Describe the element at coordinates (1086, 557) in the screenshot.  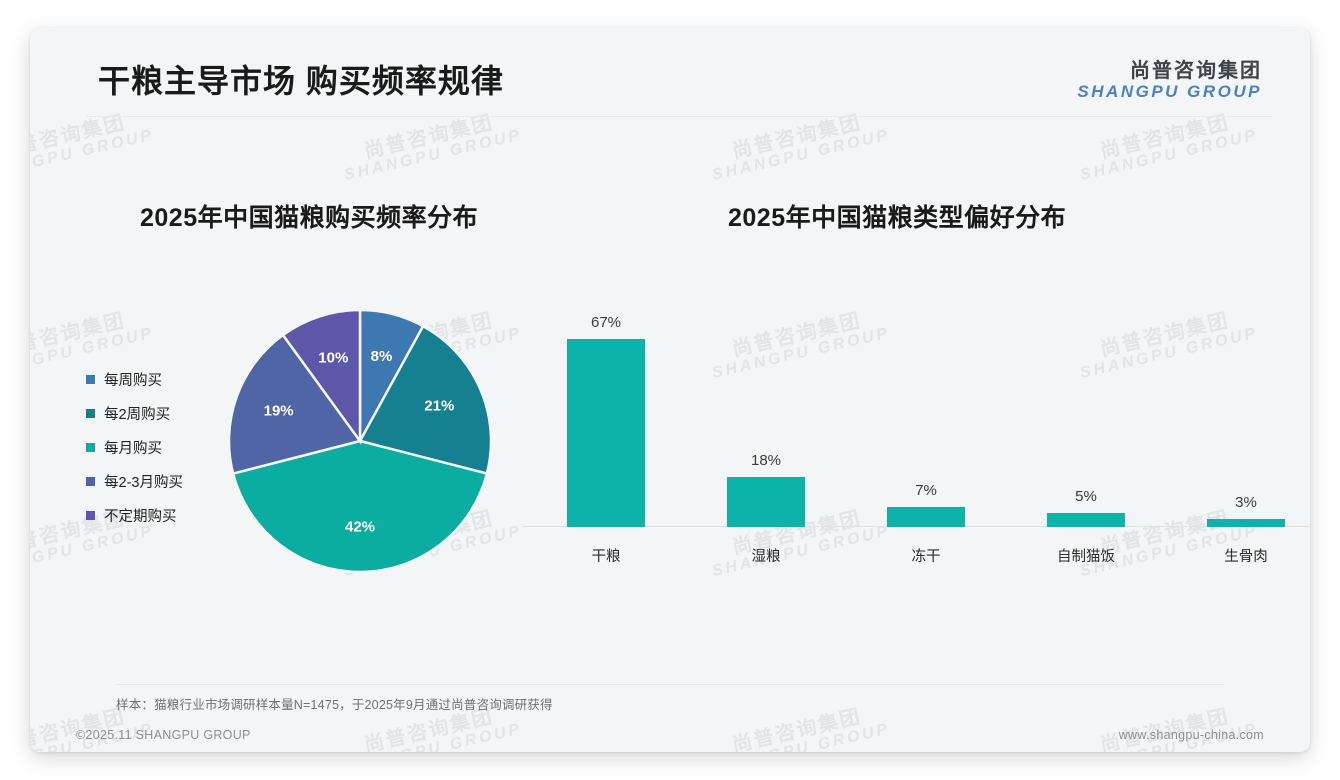
I see `bar-category-label: 自制猫饭` at that location.